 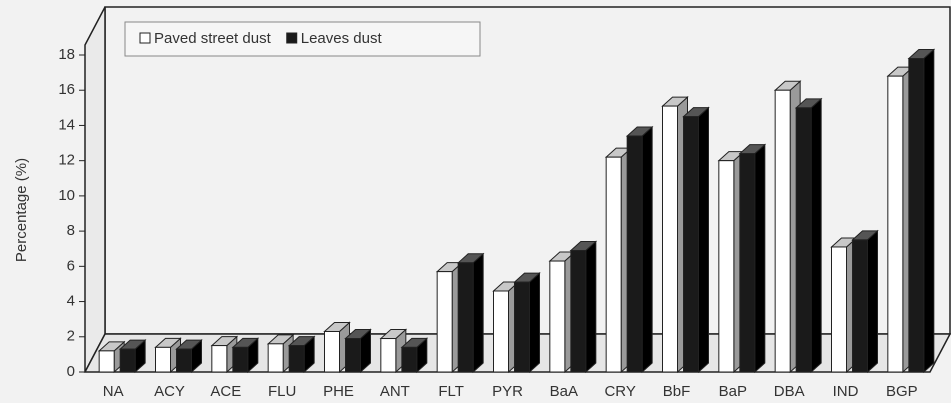 I want to click on y-tick-label: 16, so click(x=66, y=89).